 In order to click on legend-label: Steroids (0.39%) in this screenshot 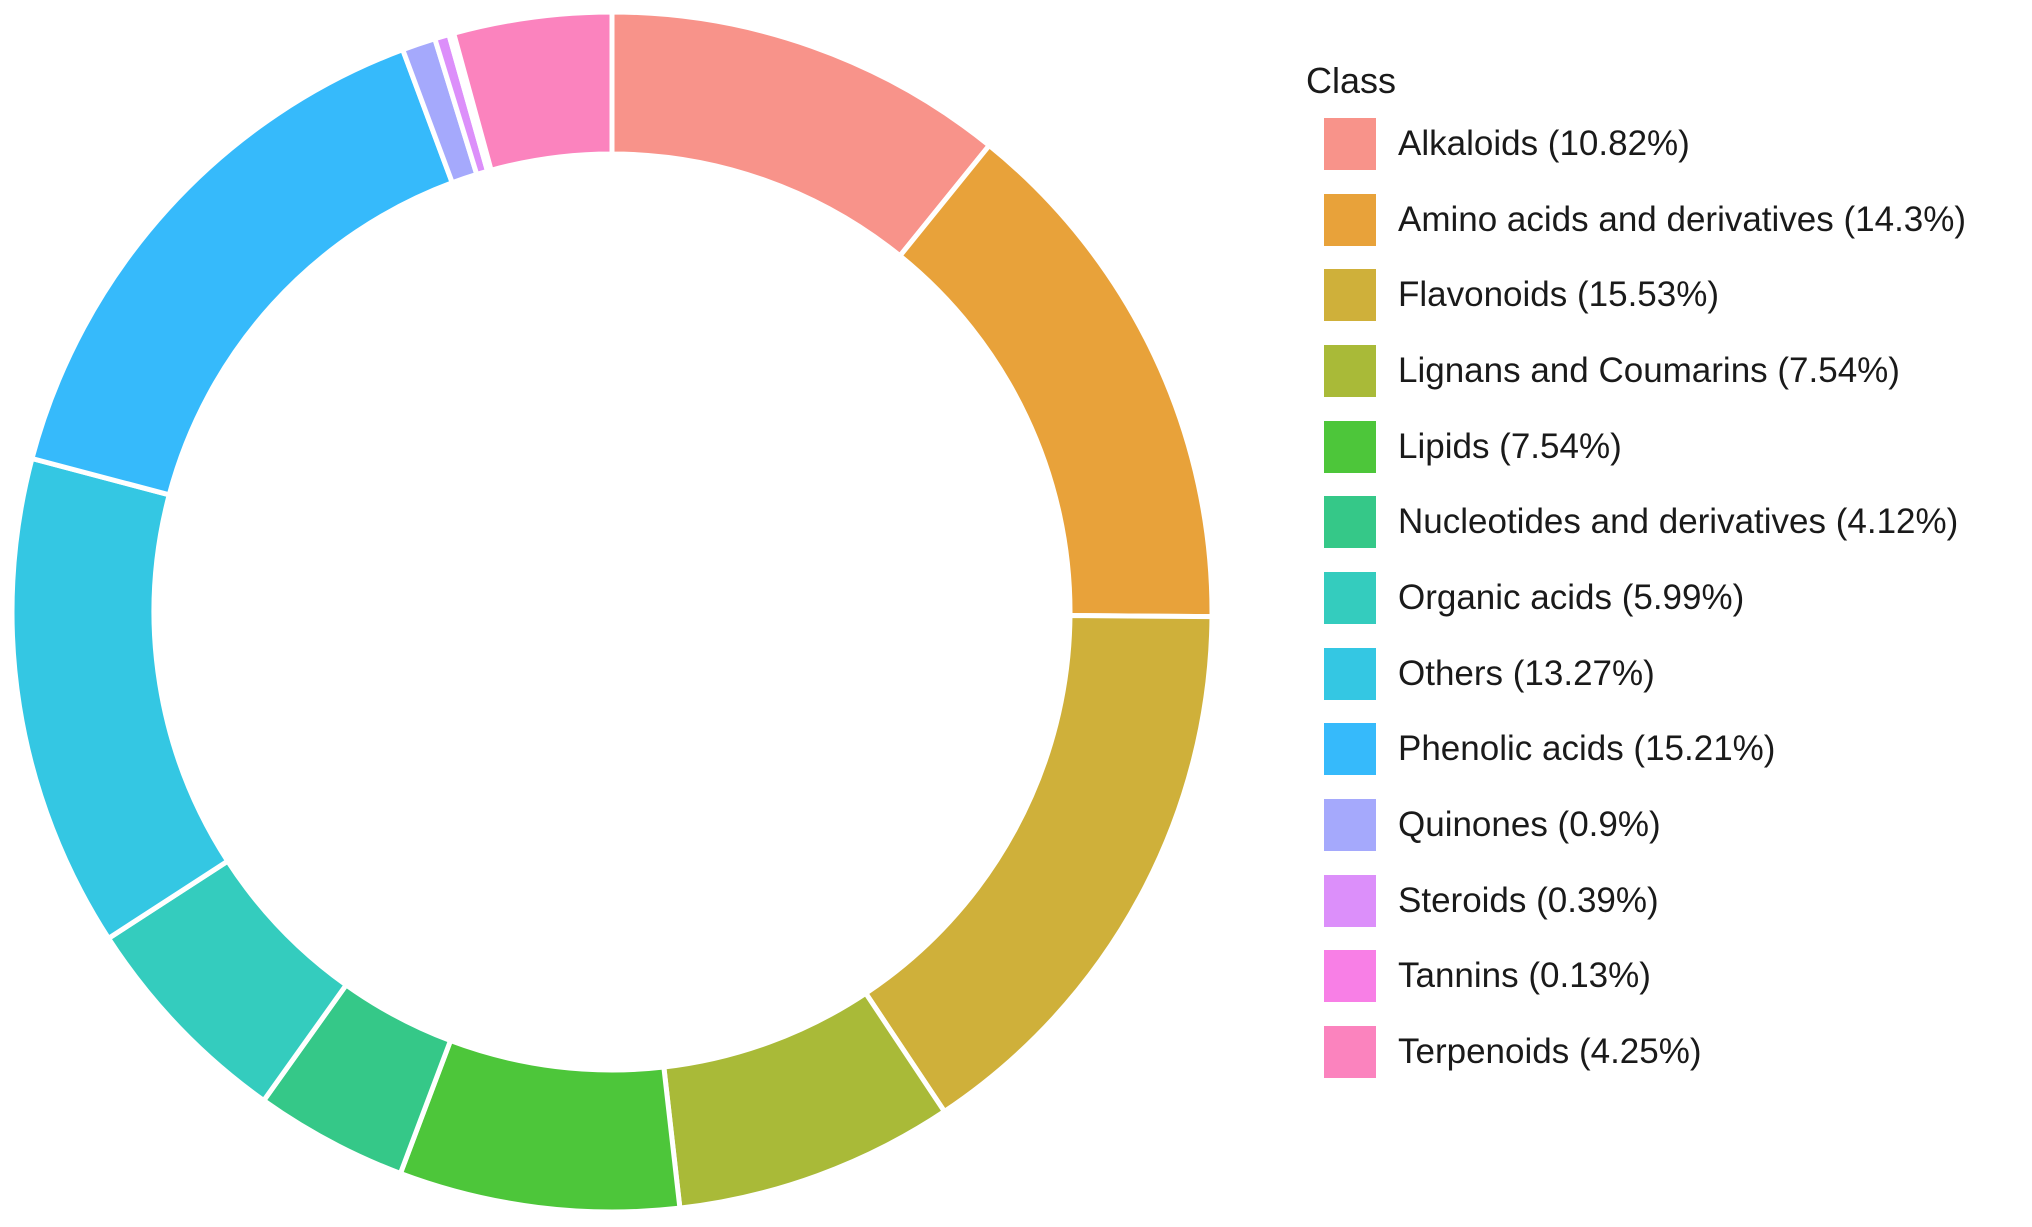, I will do `click(1528, 900)`.